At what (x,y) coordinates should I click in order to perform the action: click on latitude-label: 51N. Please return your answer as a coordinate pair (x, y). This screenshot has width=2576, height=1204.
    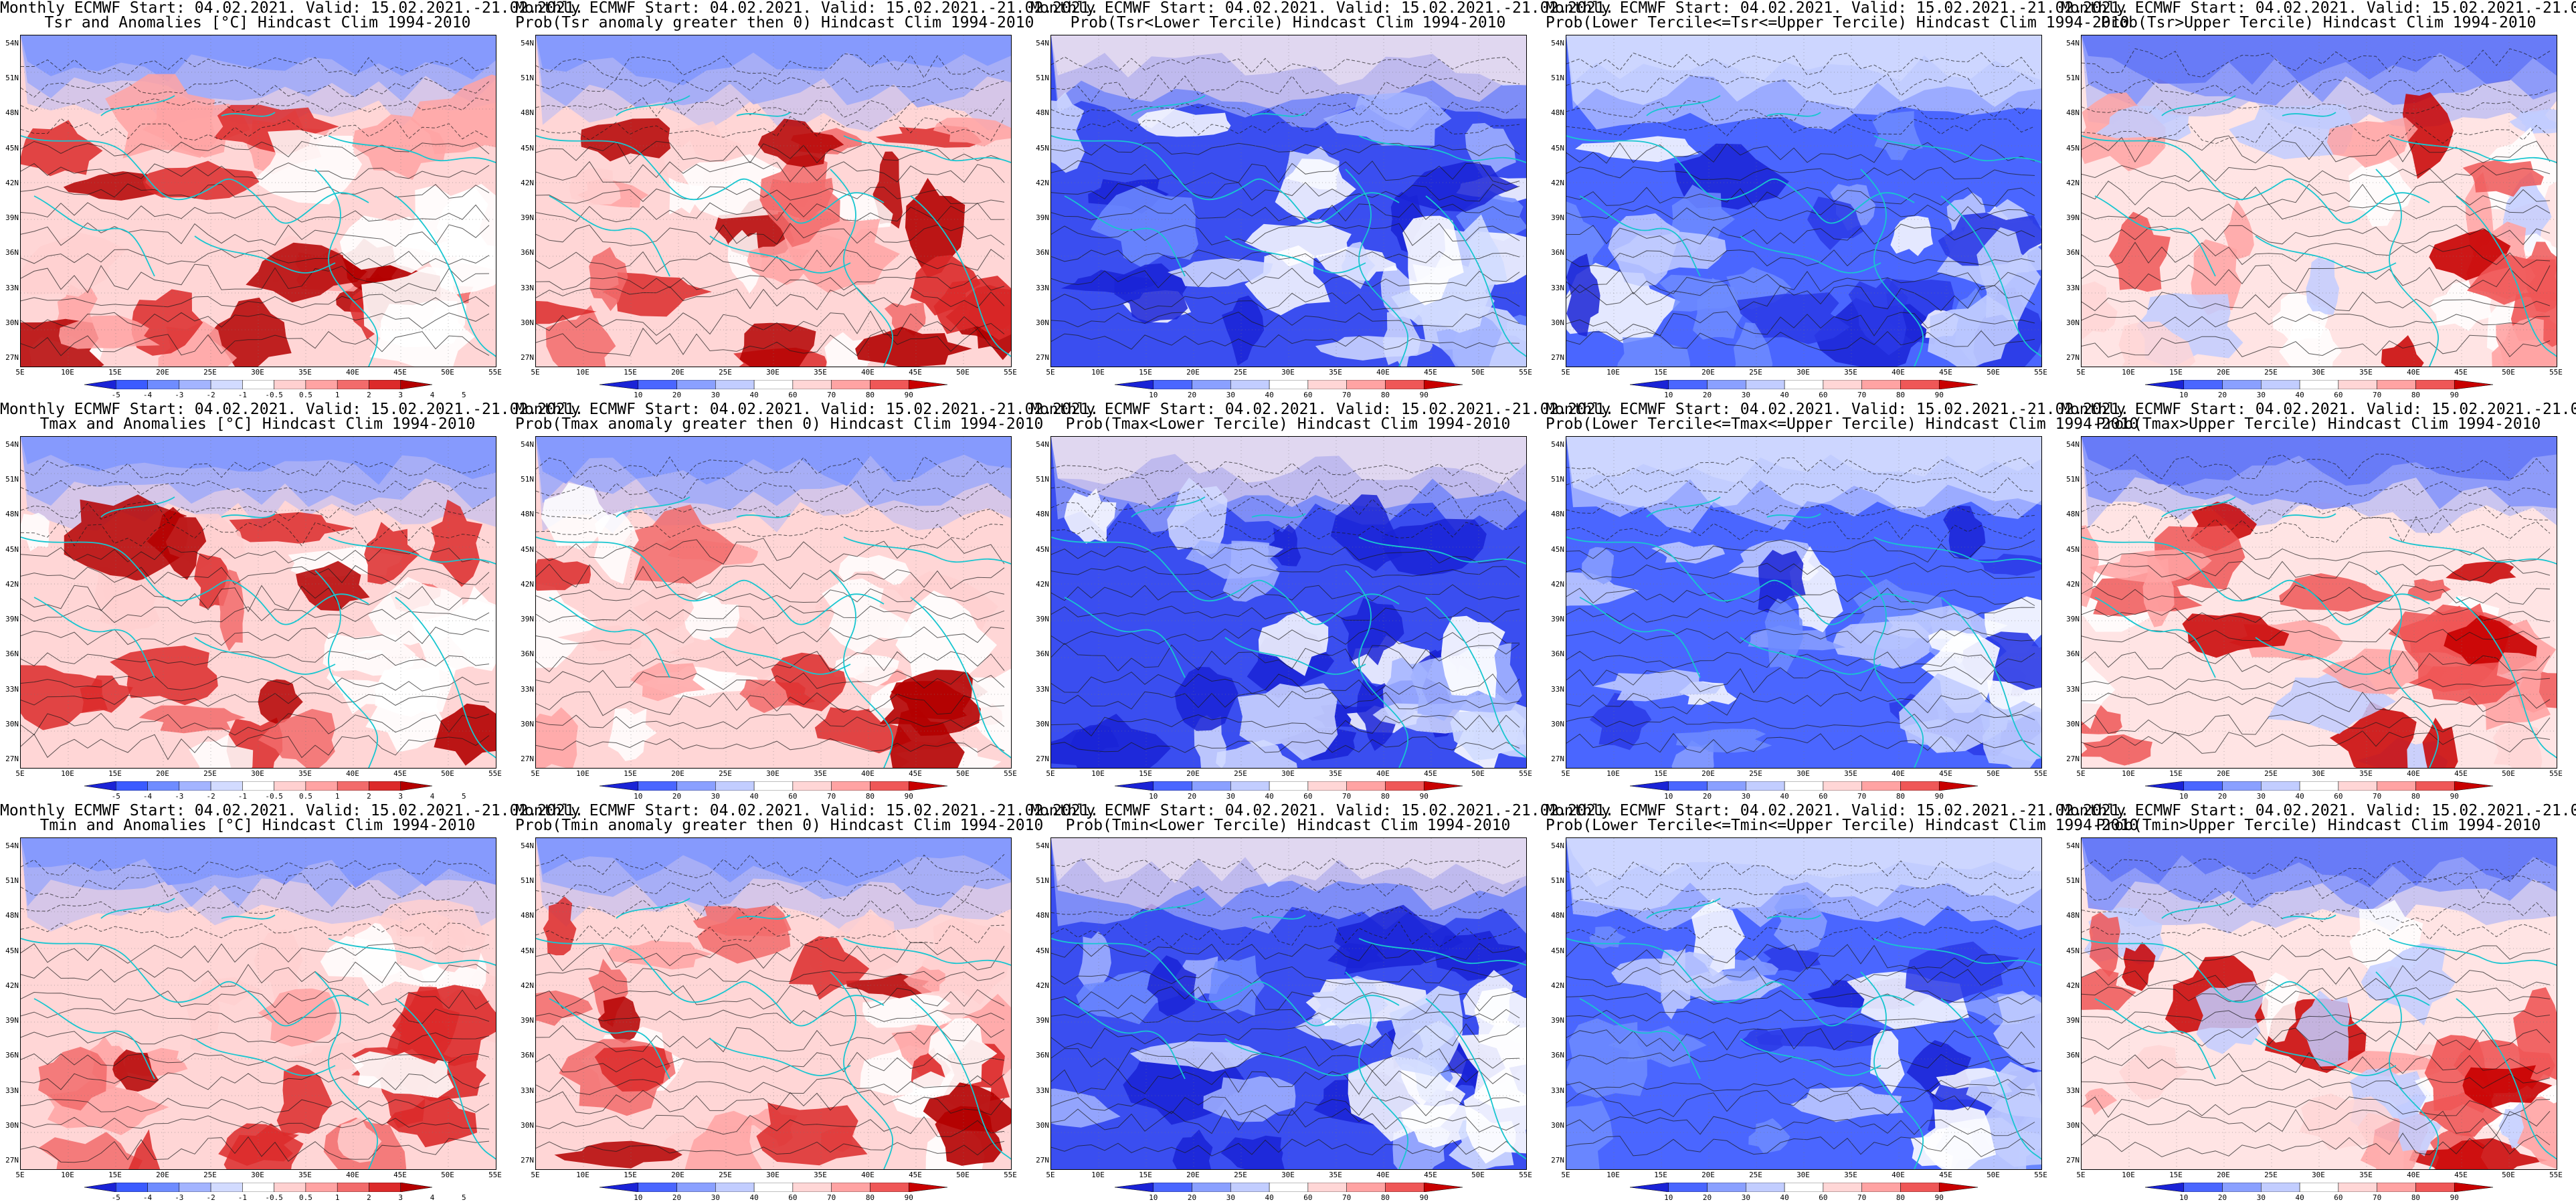
    Looking at the image, I should click on (1557, 78).